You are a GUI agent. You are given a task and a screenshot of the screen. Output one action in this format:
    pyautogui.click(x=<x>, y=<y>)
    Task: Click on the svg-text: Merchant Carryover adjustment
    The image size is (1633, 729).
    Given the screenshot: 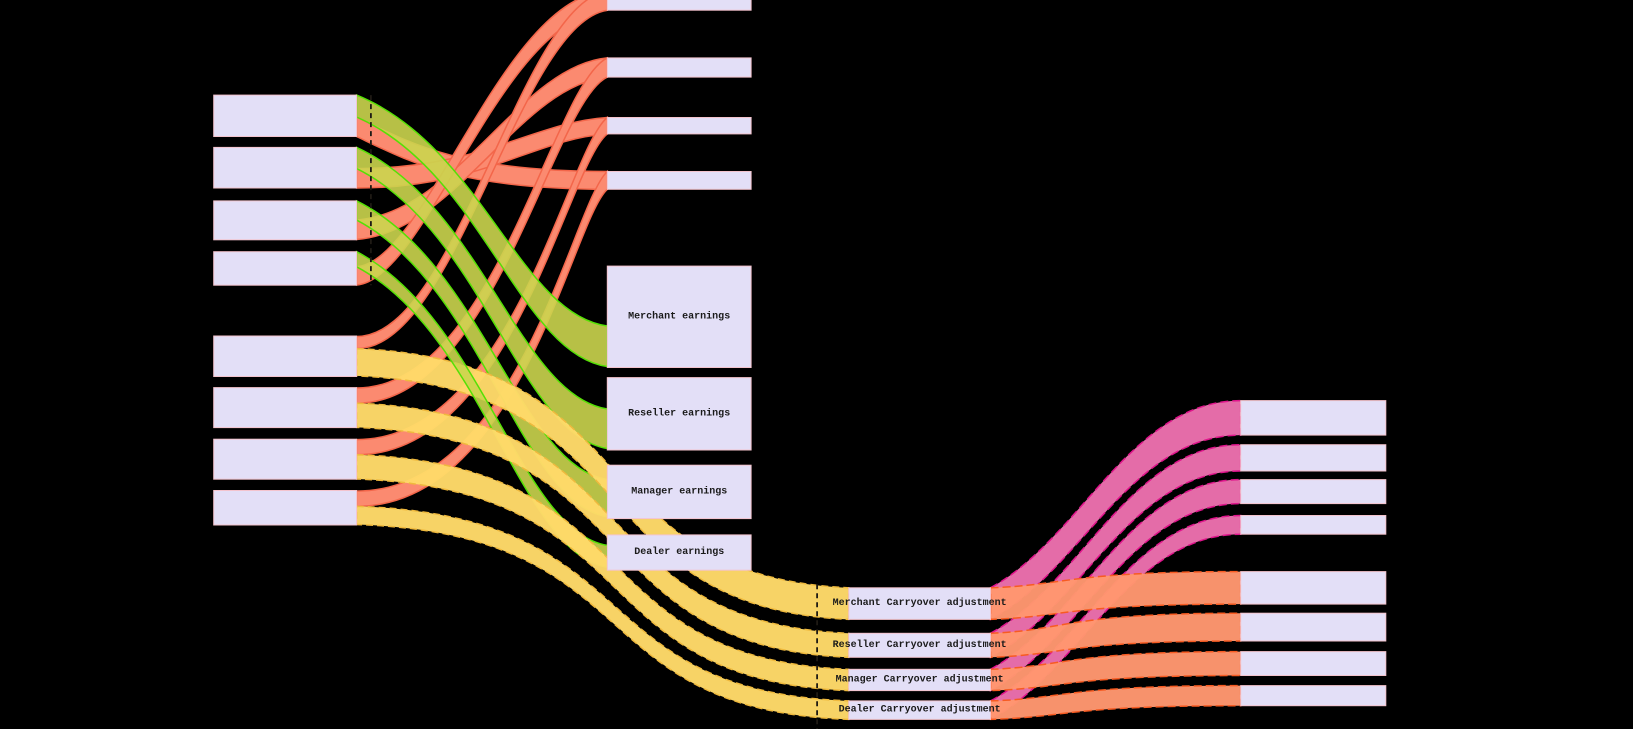 What is the action you would take?
    pyautogui.click(x=920, y=603)
    